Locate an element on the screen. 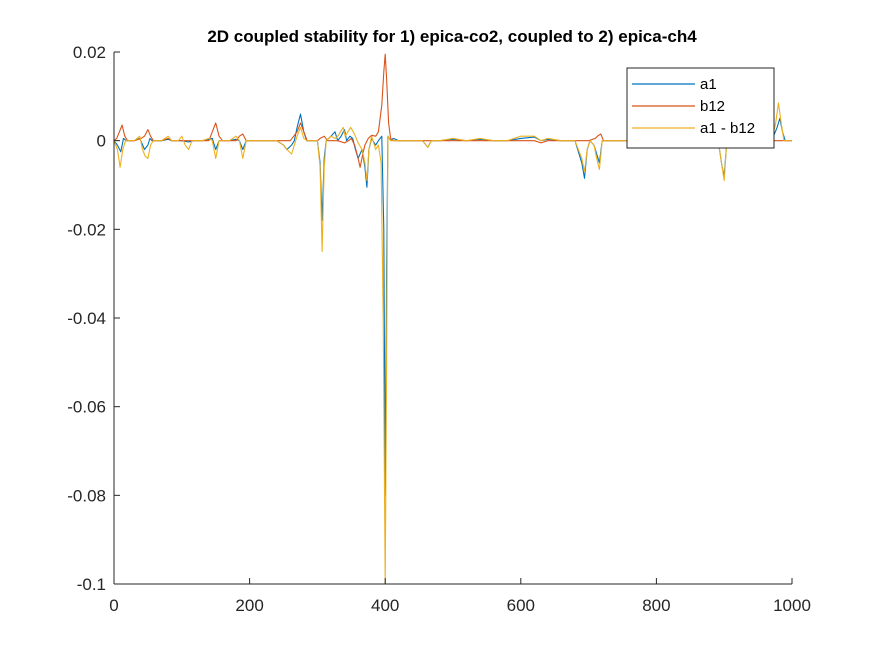 The width and height of the screenshot is (875, 656). y-tick-label: -0.06 is located at coordinates (86, 407).